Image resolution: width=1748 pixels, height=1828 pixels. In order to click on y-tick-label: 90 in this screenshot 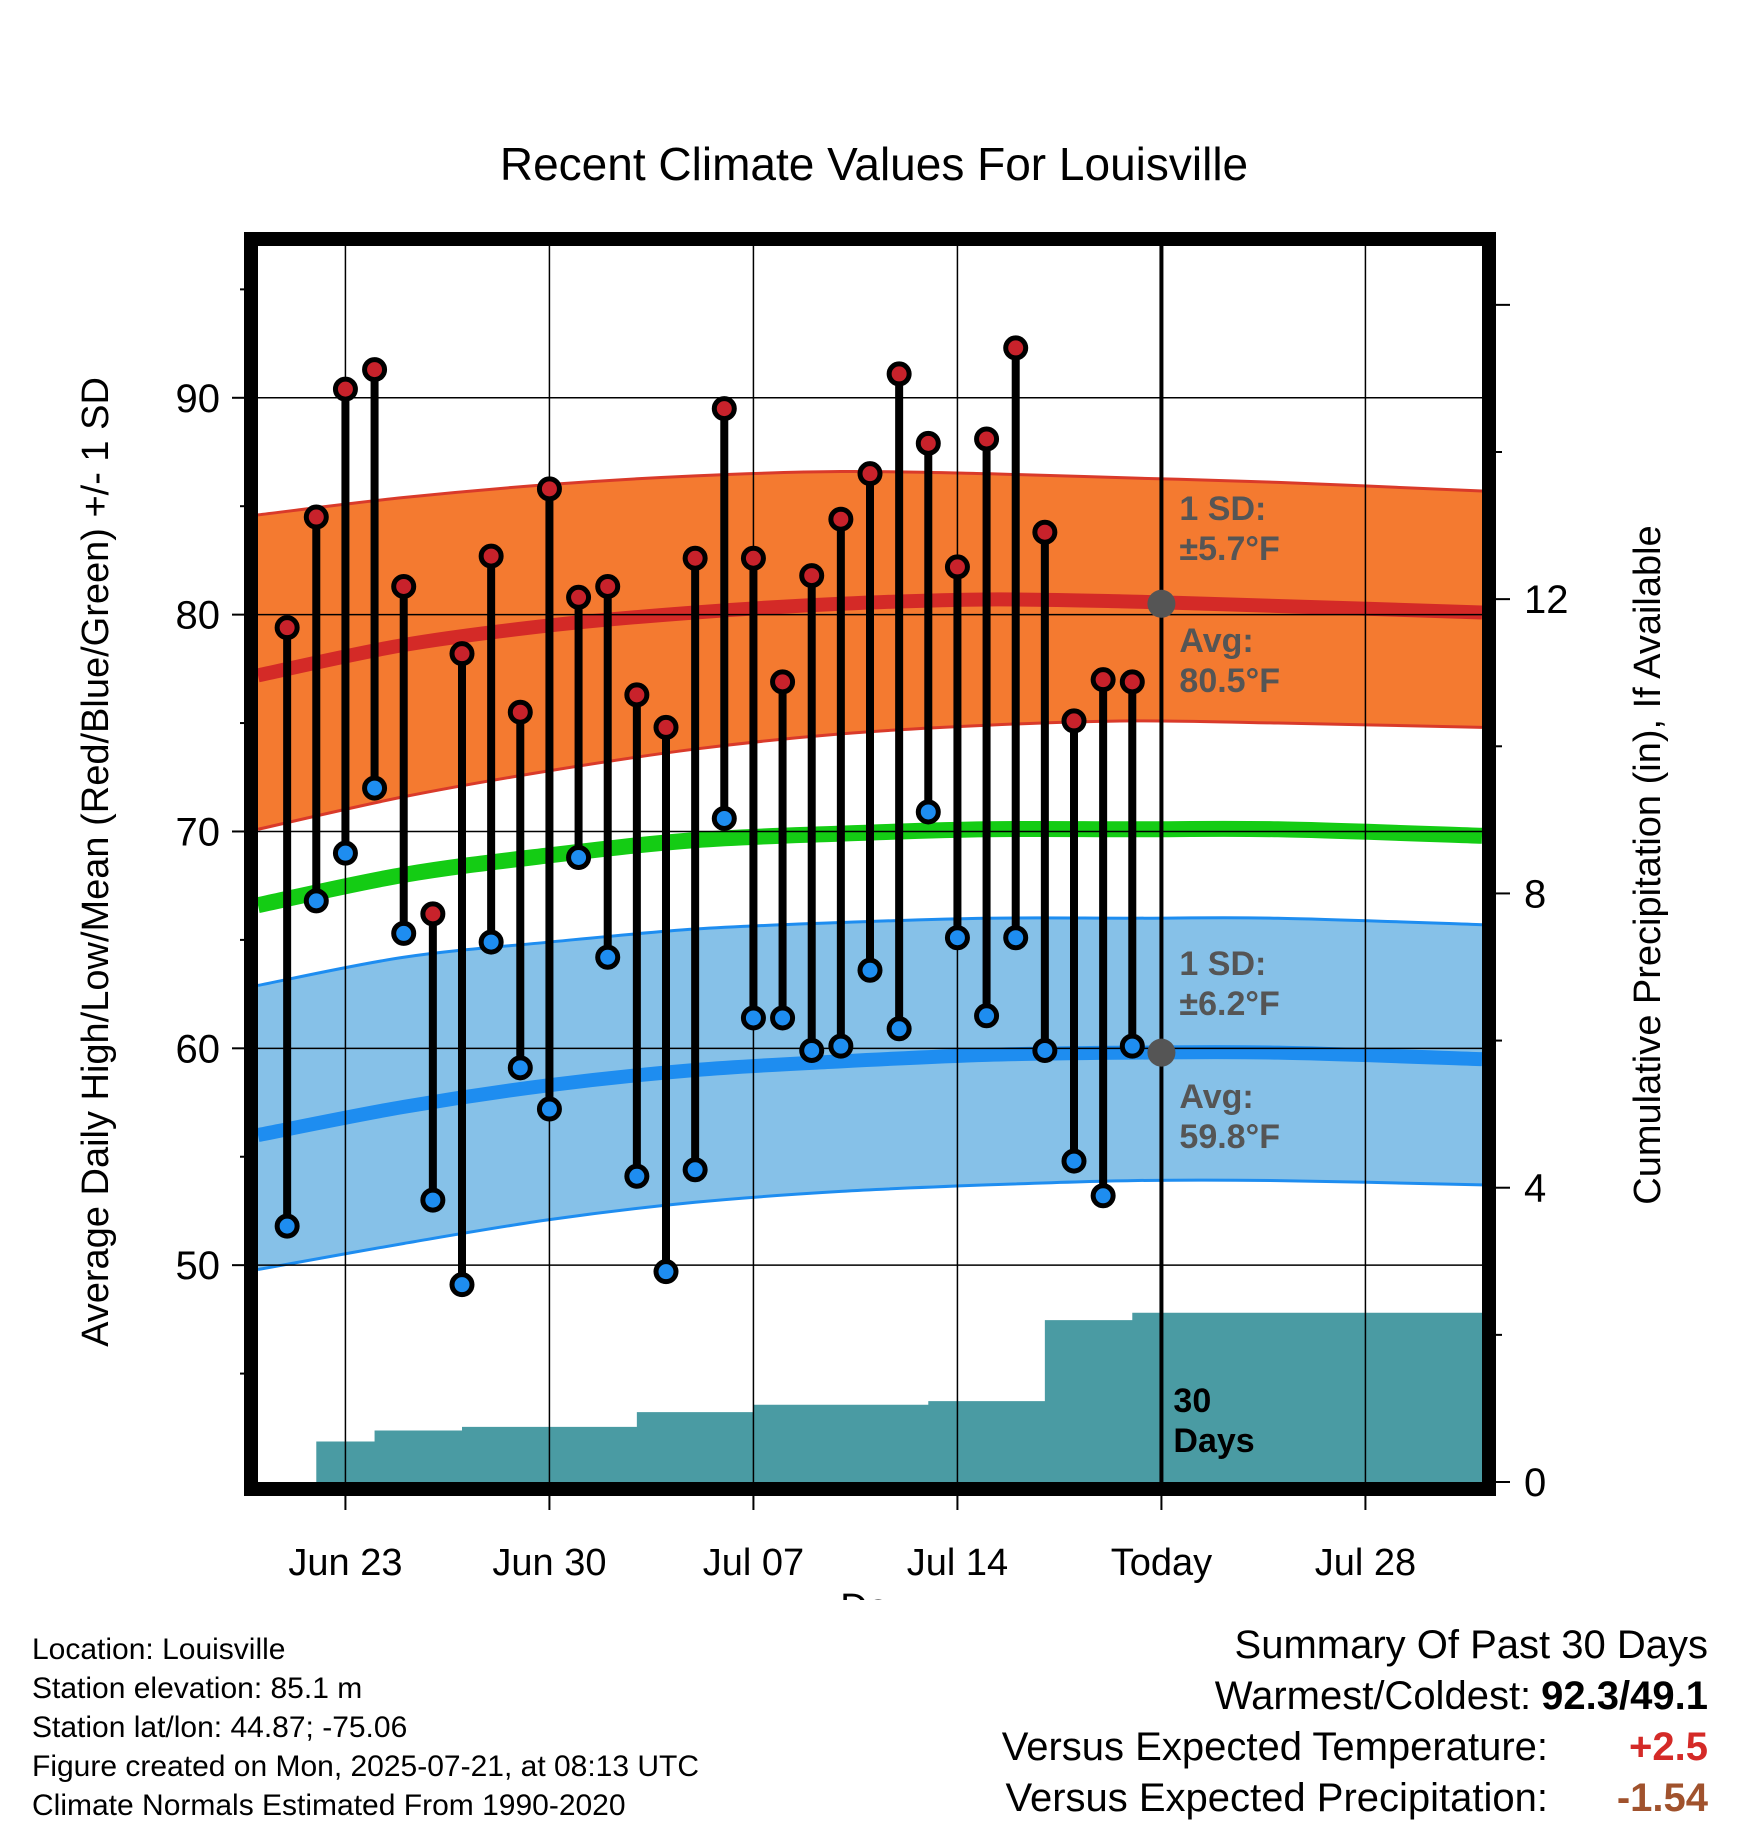, I will do `click(198, 399)`.